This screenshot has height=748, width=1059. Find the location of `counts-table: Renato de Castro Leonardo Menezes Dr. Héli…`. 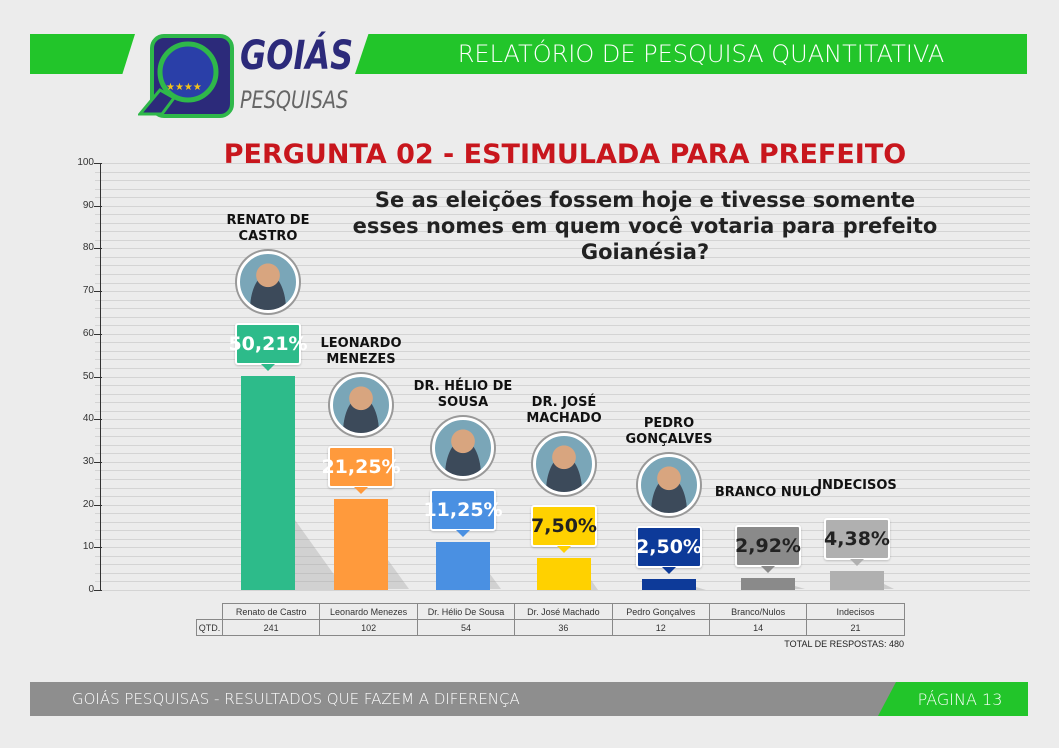

counts-table: Renato de Castro Leonardo Menezes Dr. Héli… is located at coordinates (550, 619).